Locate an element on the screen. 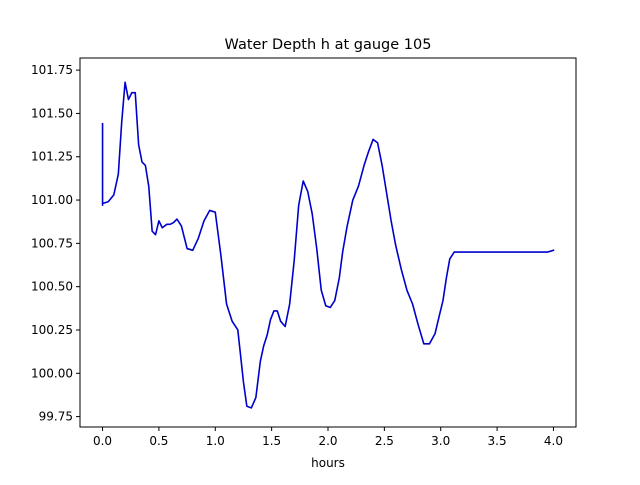 This screenshot has width=640, height=485. y-tick-label: 99.75 is located at coordinates (56, 417).